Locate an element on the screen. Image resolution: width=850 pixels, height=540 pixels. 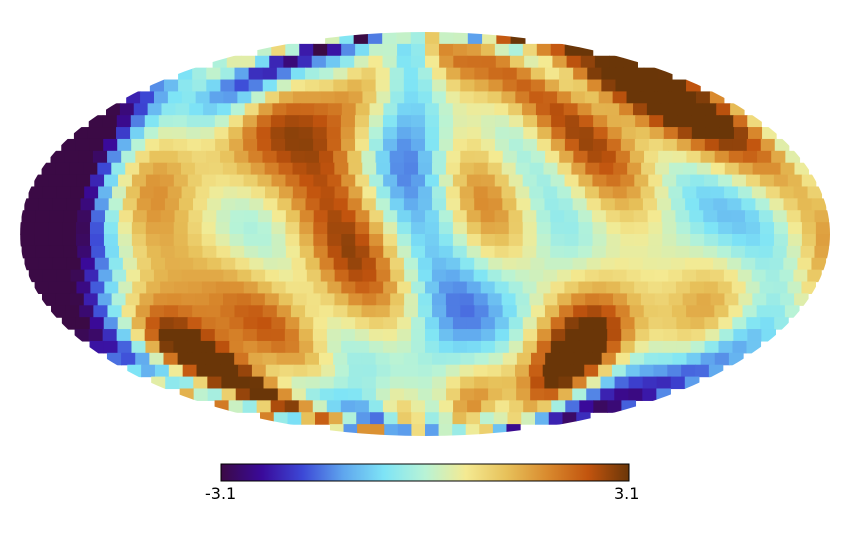
colorbar-max-label: 3.1 is located at coordinates (627, 493).